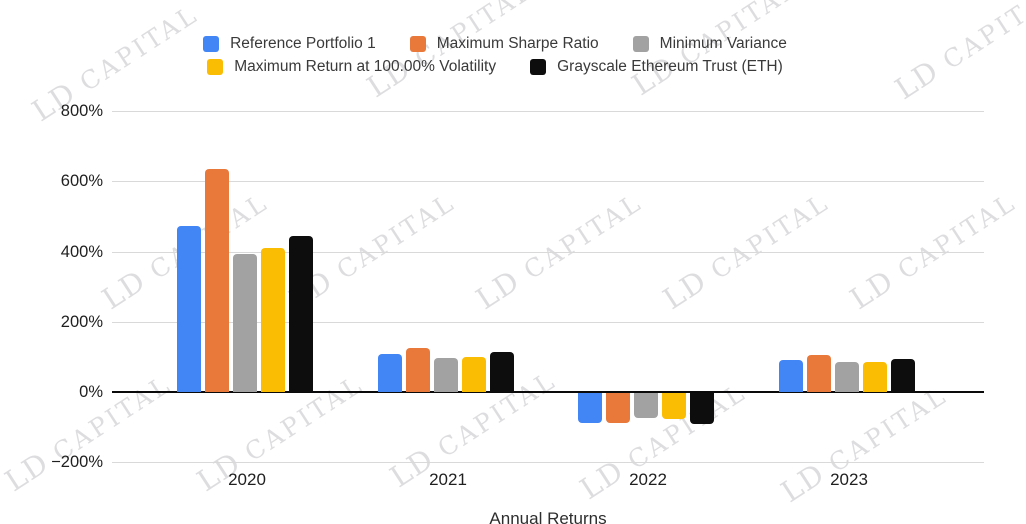 The width and height of the screenshot is (1026, 524). What do you see at coordinates (849, 479) in the screenshot?
I see `x-axis-tick-label: 2023` at bounding box center [849, 479].